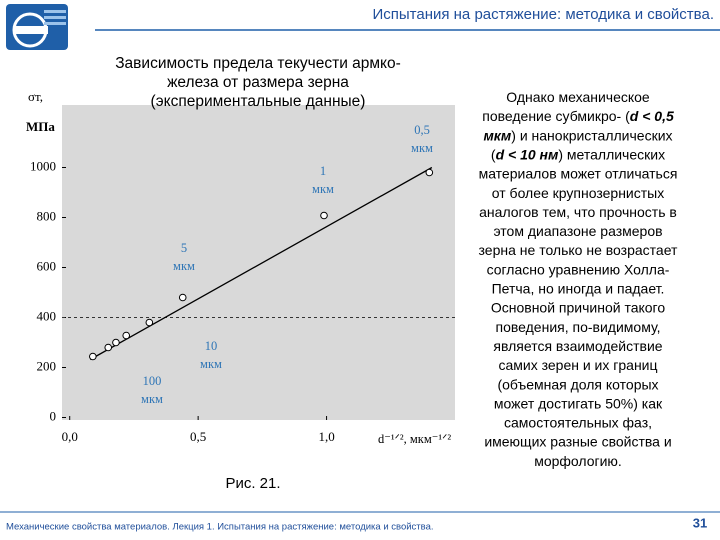 The height and width of the screenshot is (540, 720). I want to click on emphasis: мкм, so click(497, 135).